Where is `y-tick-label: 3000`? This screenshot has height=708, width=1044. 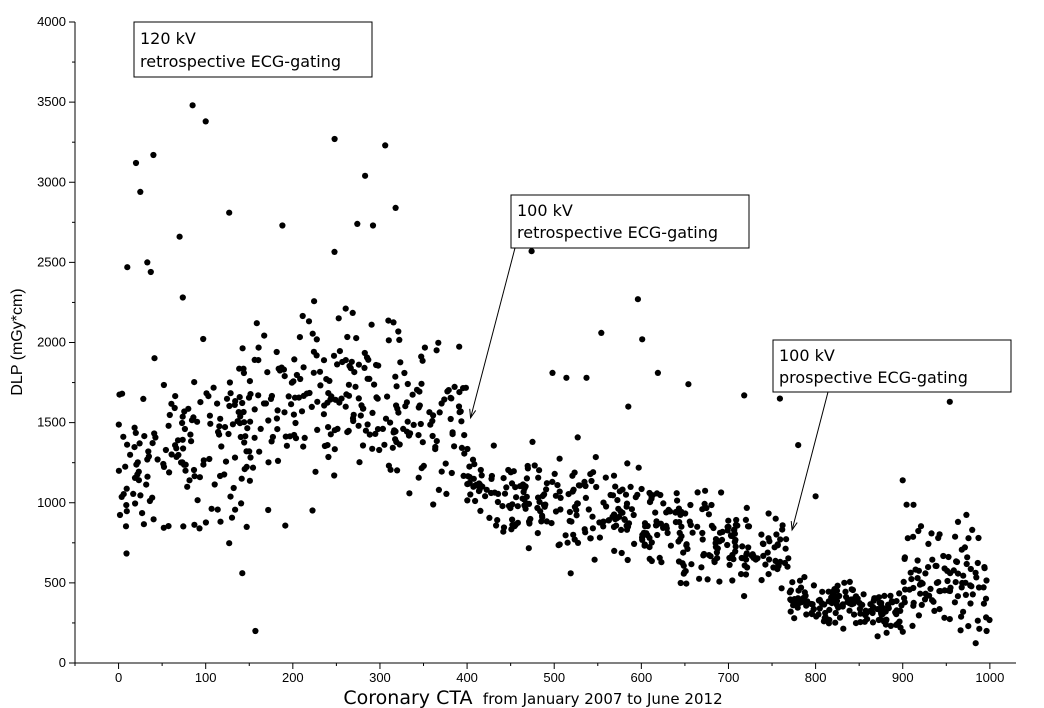 y-tick-label: 3000 is located at coordinates (51, 181).